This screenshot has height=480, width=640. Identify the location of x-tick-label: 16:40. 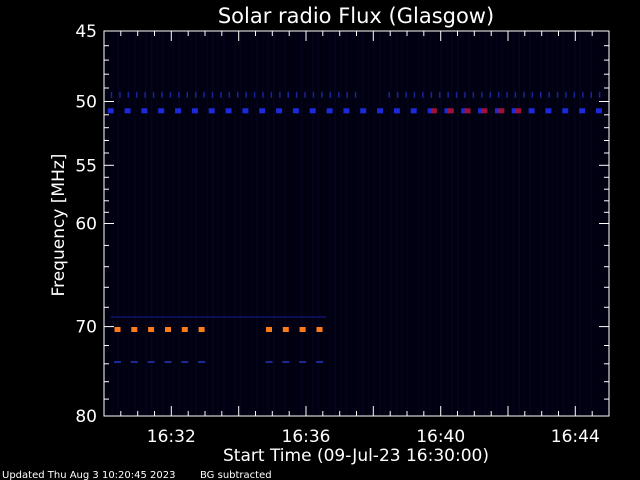
(440, 437).